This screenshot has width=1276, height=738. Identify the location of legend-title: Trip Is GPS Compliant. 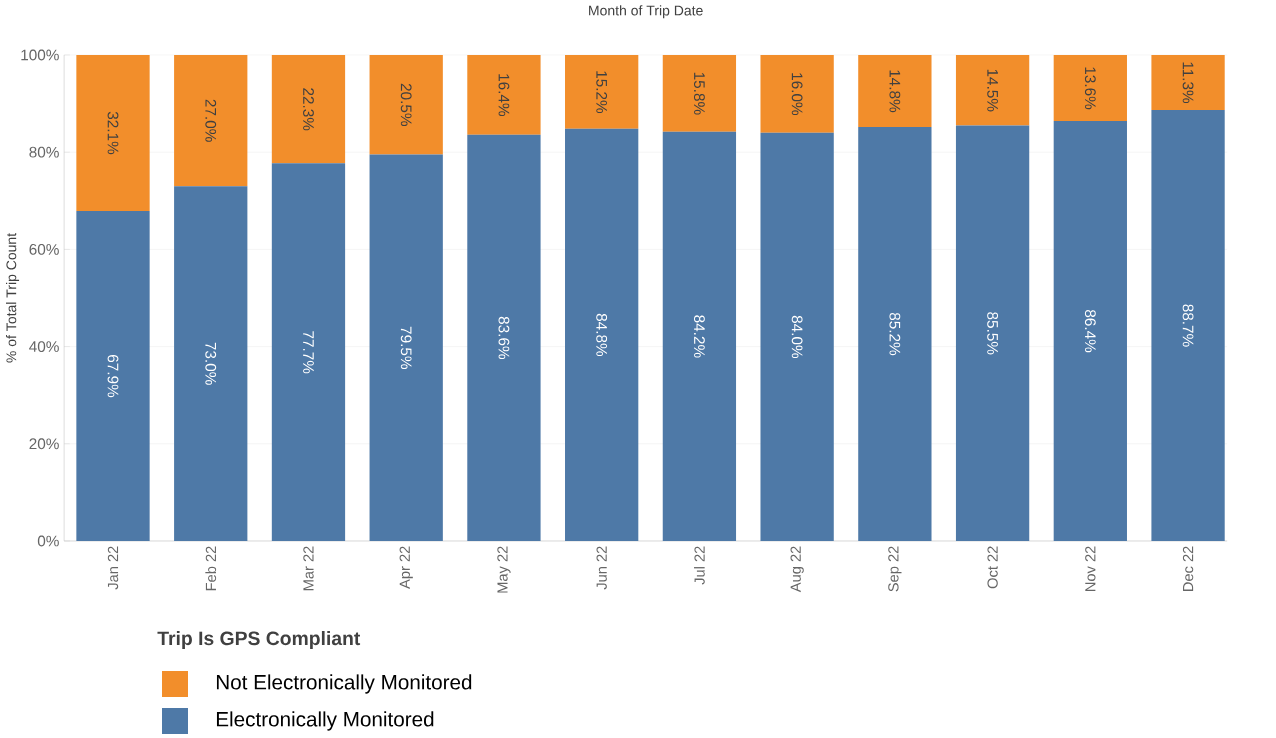
(259, 640).